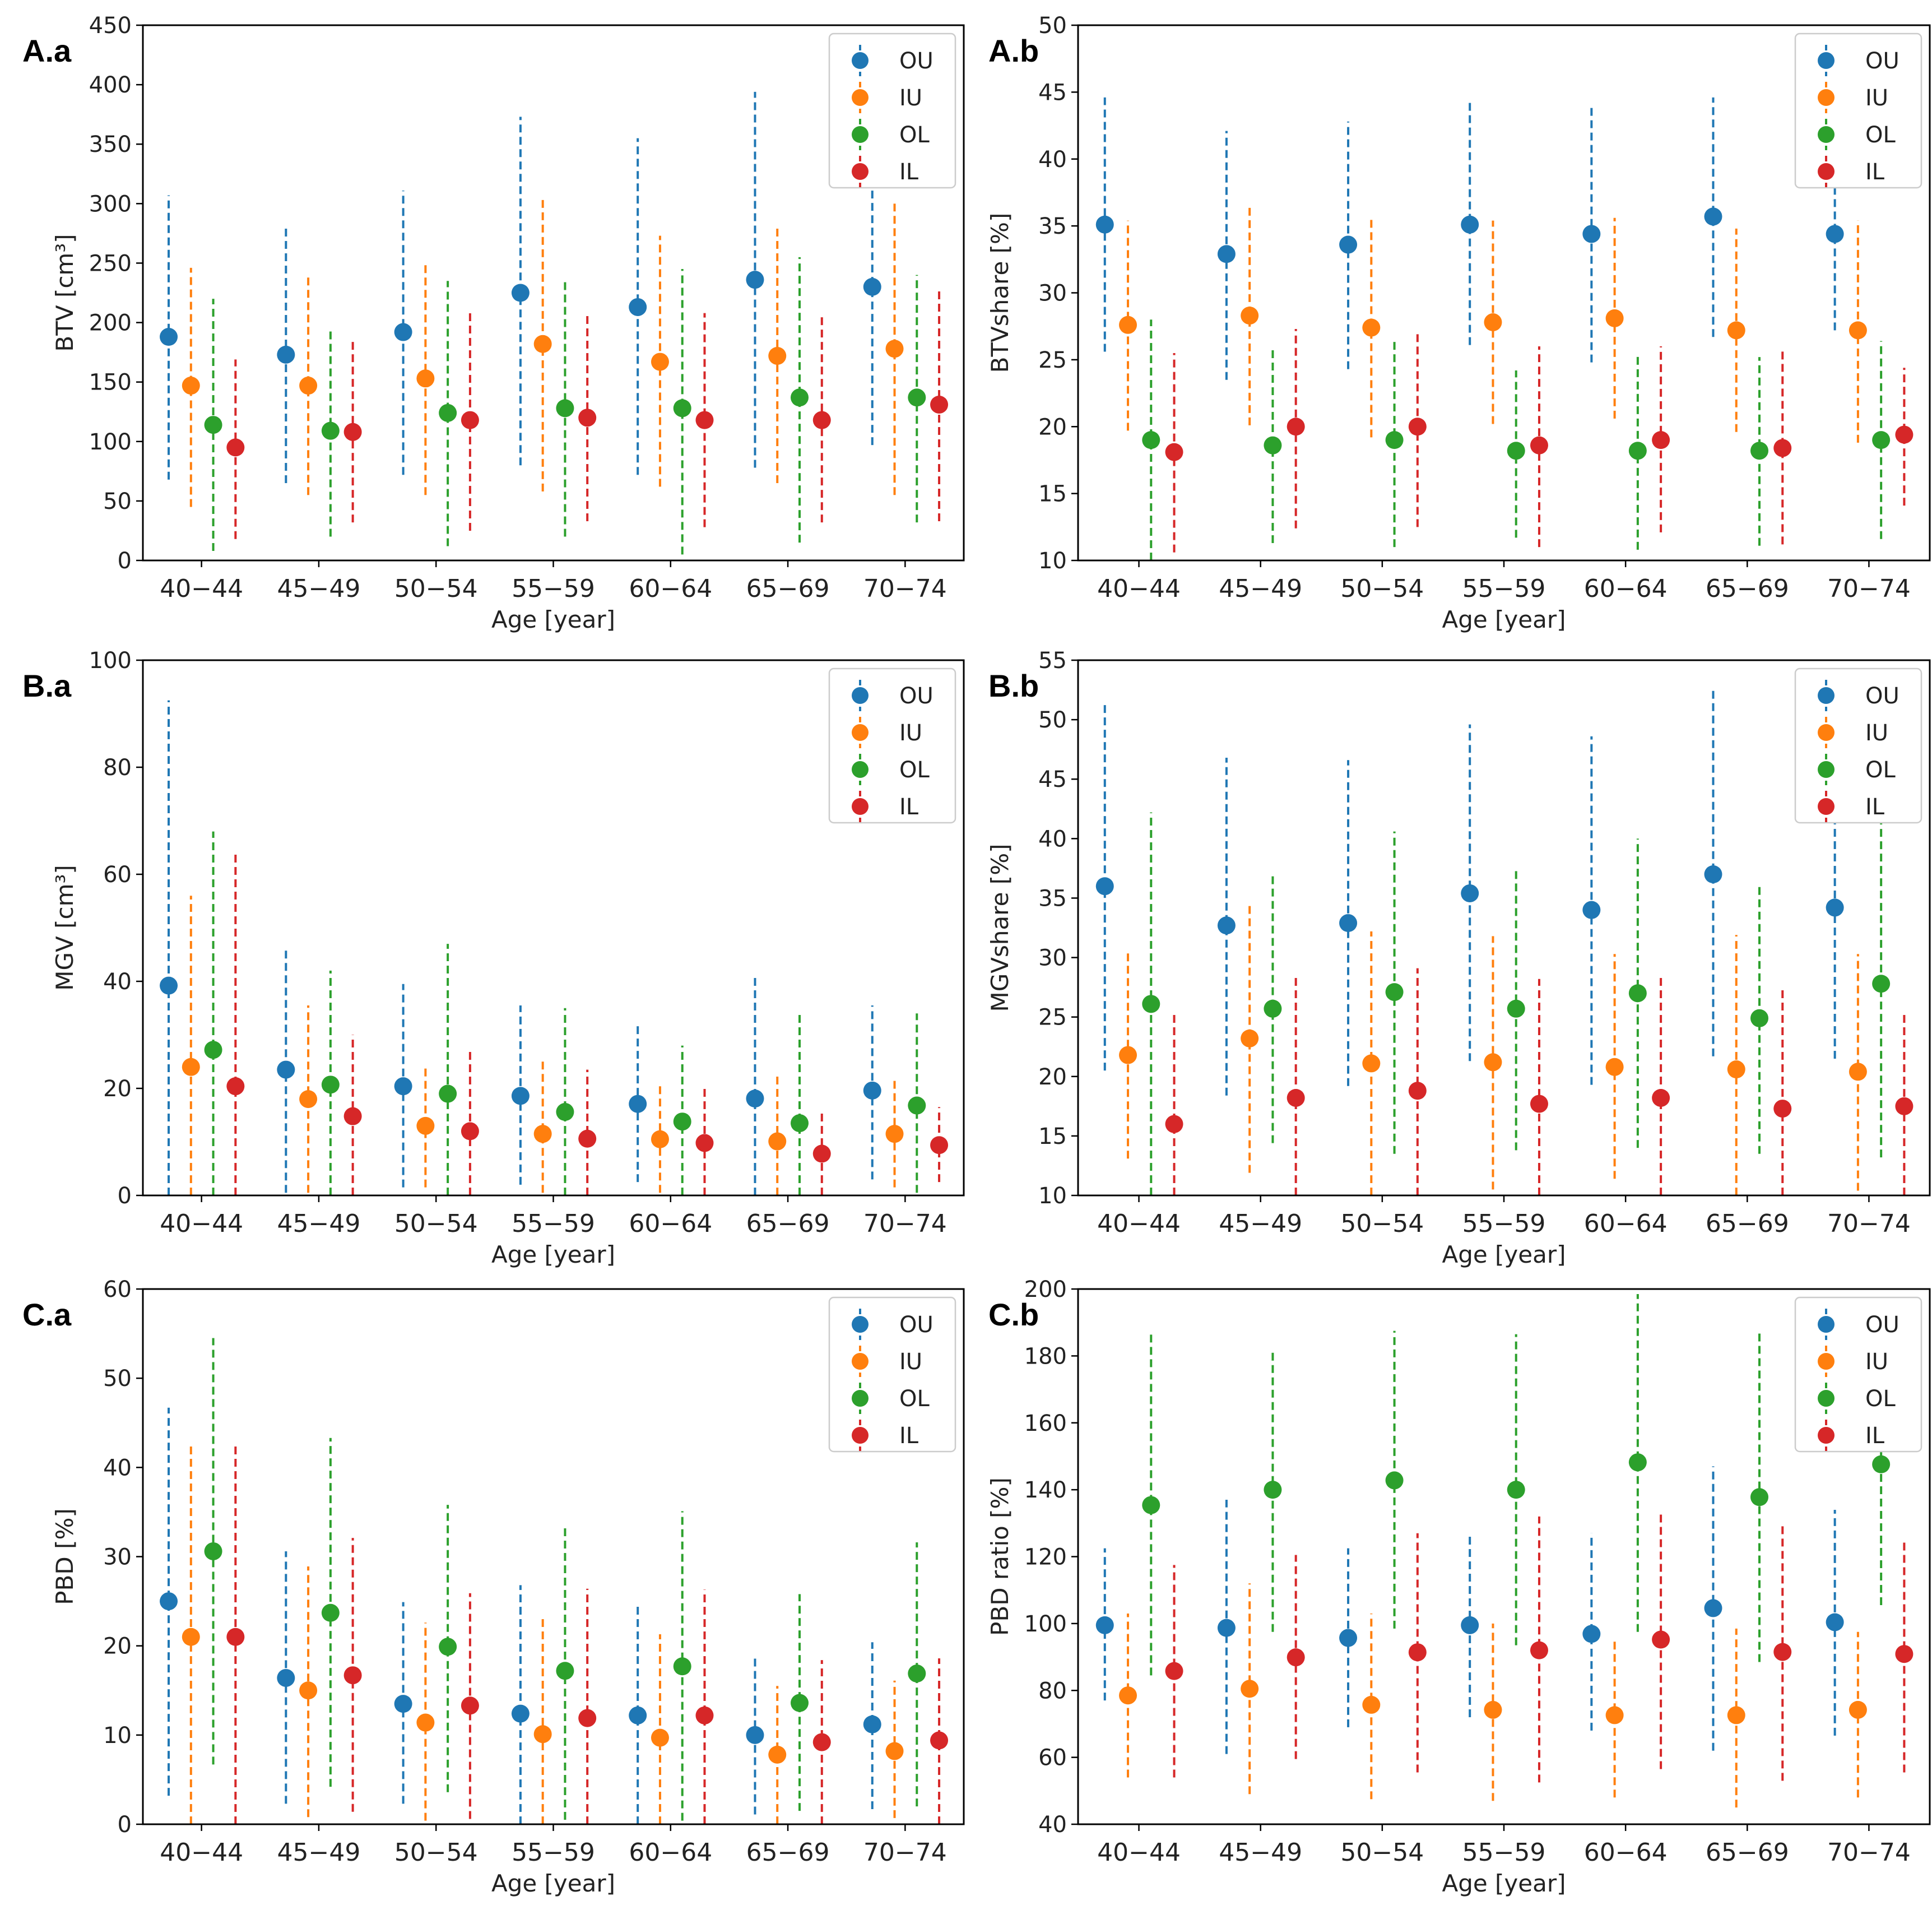 The width and height of the screenshot is (1932, 1910). Describe the element at coordinates (1882, 61) in the screenshot. I see `a-b-legend-label-ou: OU` at that location.